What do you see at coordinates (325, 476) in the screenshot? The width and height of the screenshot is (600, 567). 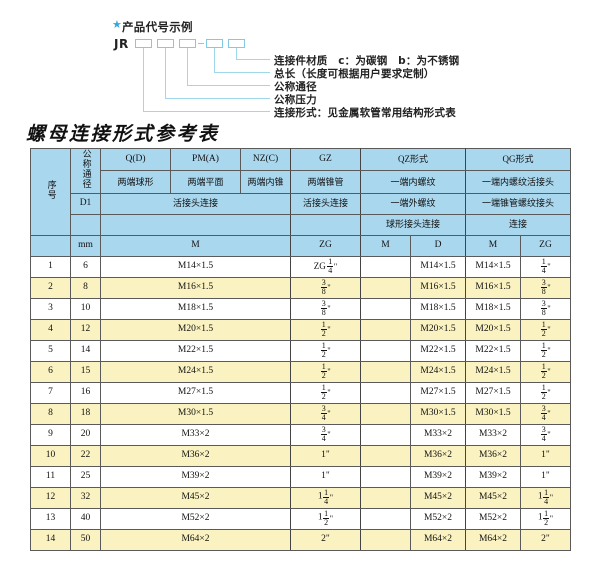 I see `cell-gz-zg: 1"` at bounding box center [325, 476].